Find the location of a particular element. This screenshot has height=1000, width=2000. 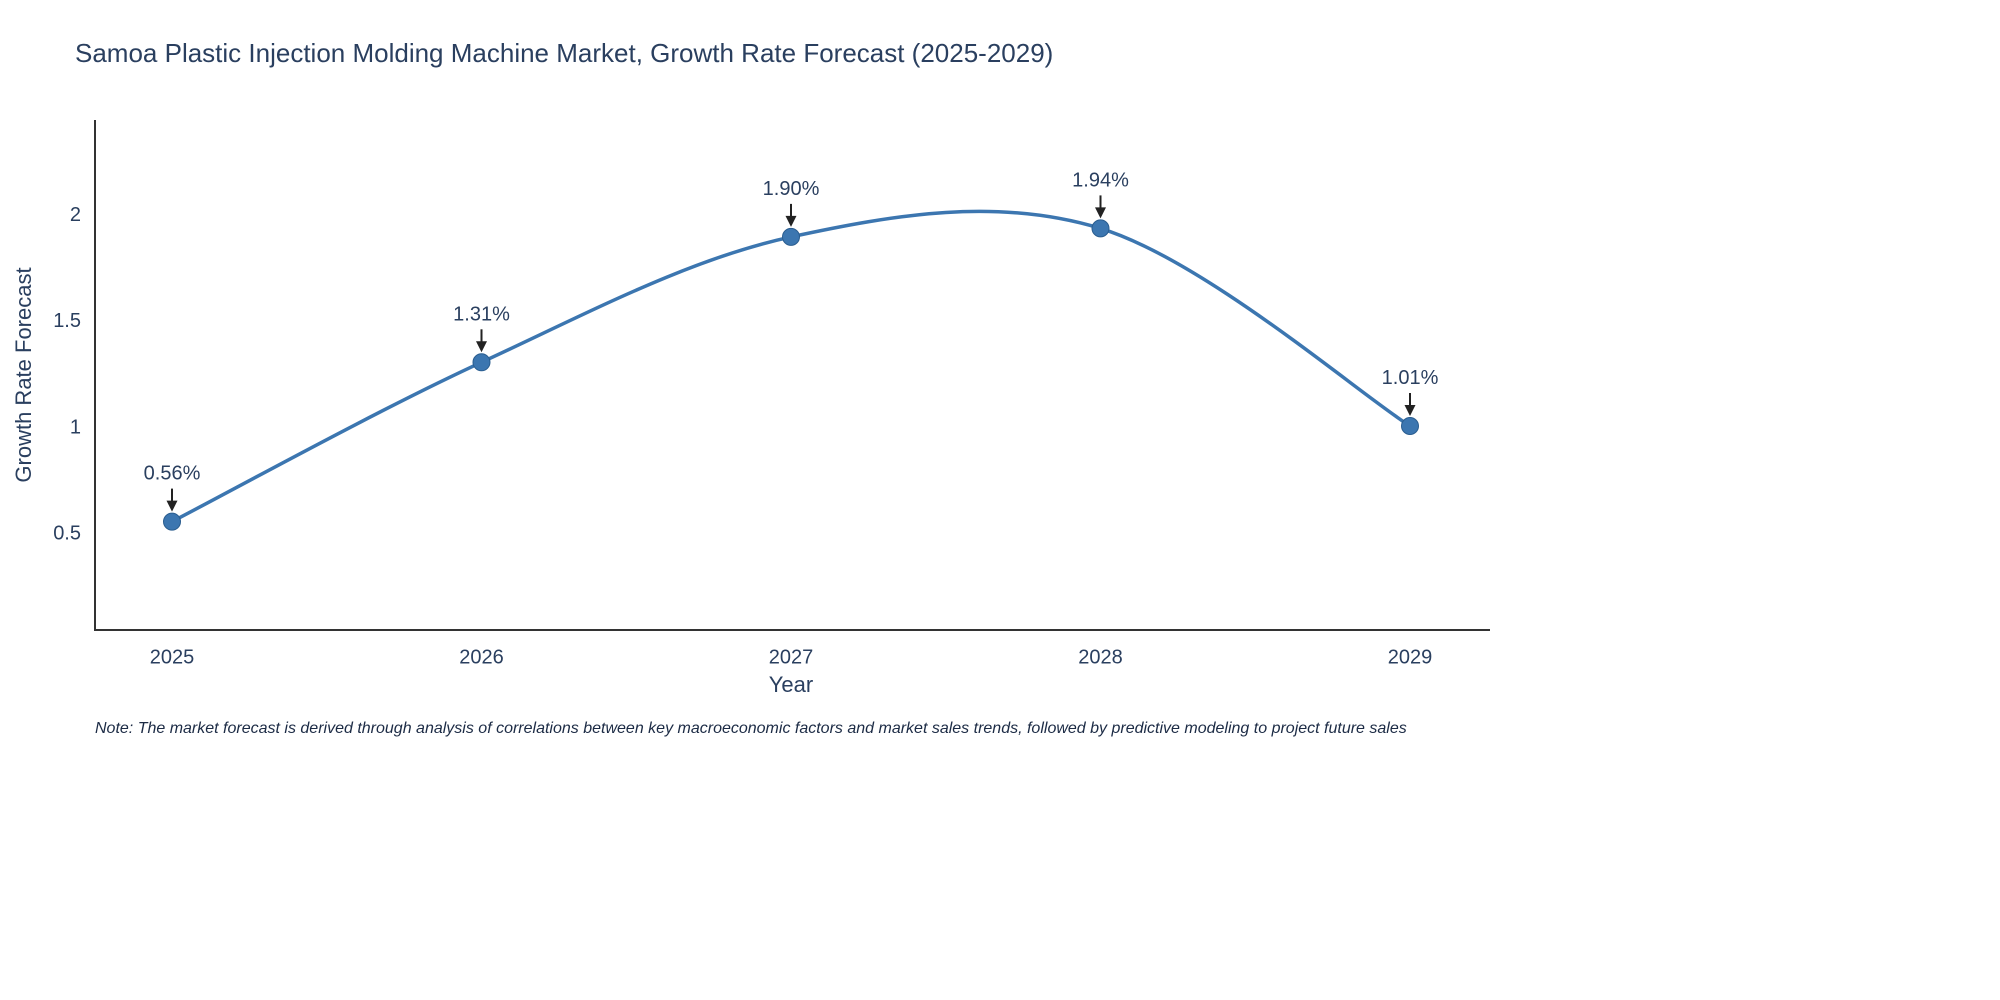

point-label: 1.90% is located at coordinates (791, 189).